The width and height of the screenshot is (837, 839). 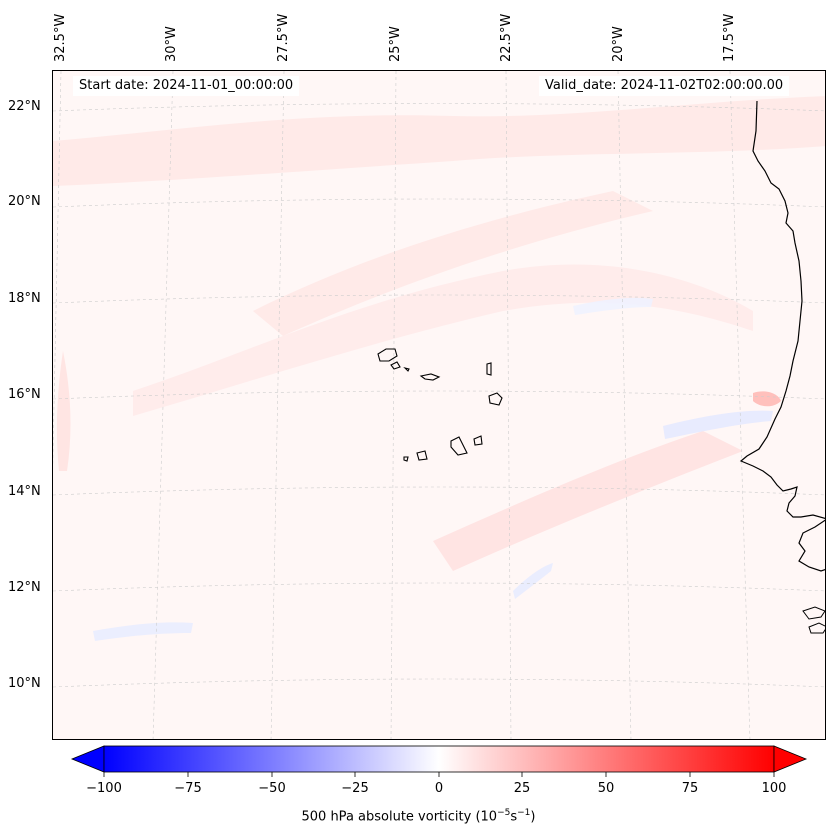 I want to click on lat-label-22n: 22°N, so click(x=24, y=106).